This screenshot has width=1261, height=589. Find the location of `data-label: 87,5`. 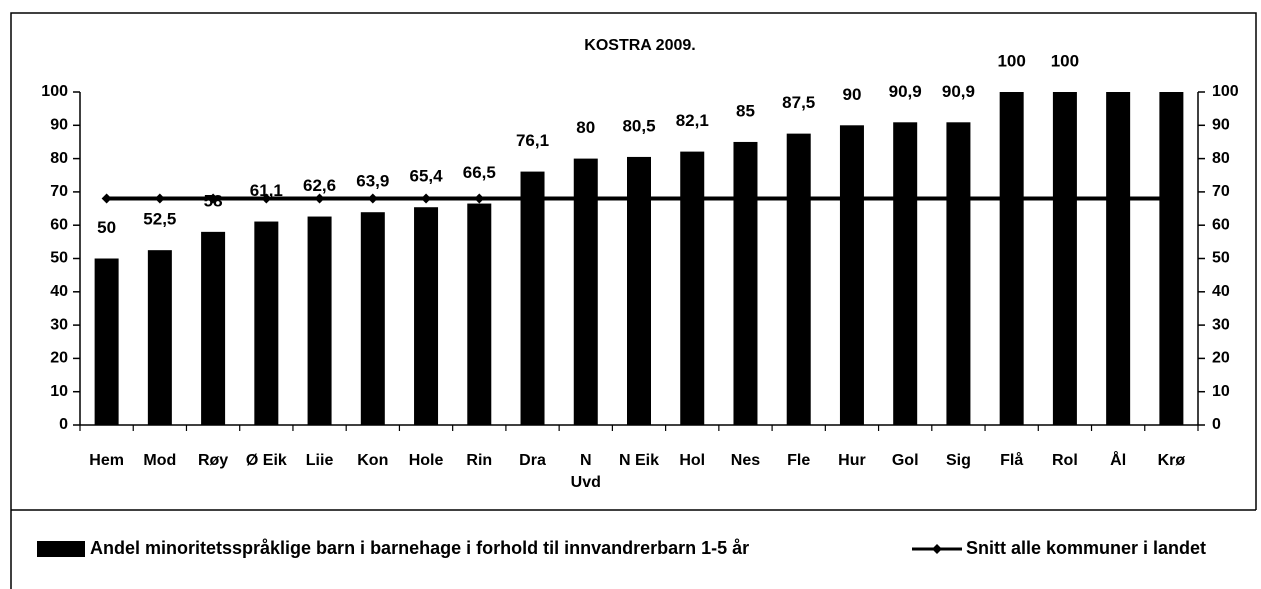

data-label: 87,5 is located at coordinates (798, 102).